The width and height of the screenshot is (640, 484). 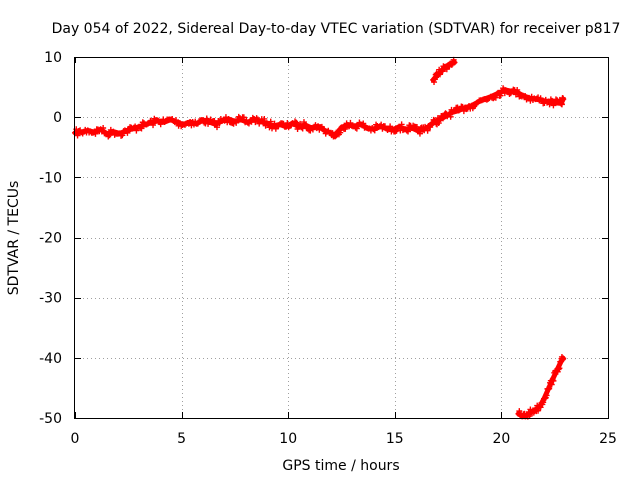 I want to click on y-axis-label: SDTVAR / TECUs, so click(x=14, y=238).